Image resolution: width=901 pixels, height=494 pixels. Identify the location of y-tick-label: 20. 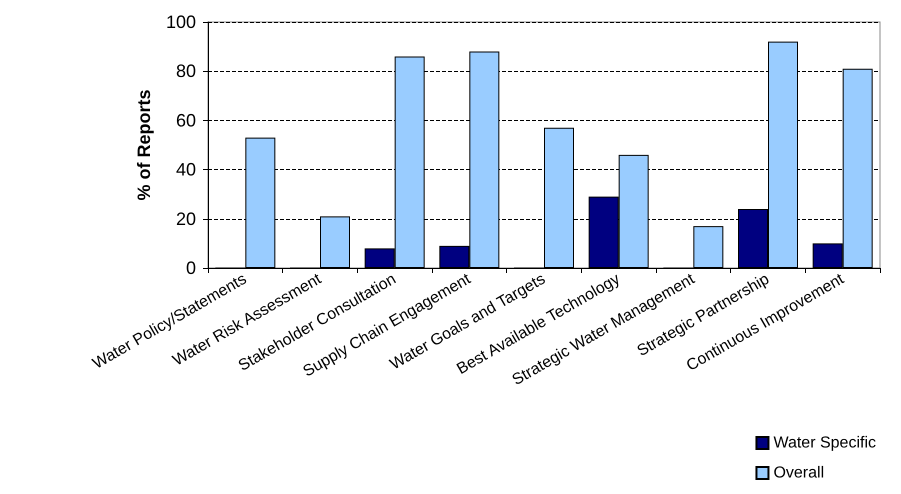
(186, 218).